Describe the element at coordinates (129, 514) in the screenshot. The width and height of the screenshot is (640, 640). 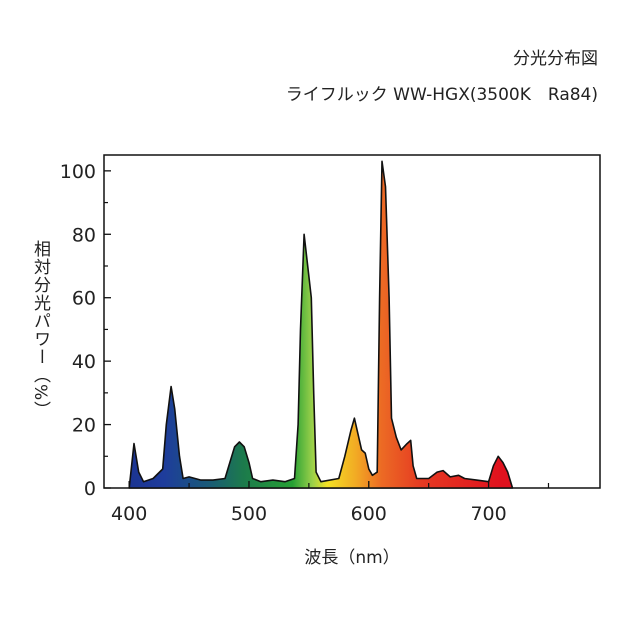
I see `x-tick-label: 400` at that location.